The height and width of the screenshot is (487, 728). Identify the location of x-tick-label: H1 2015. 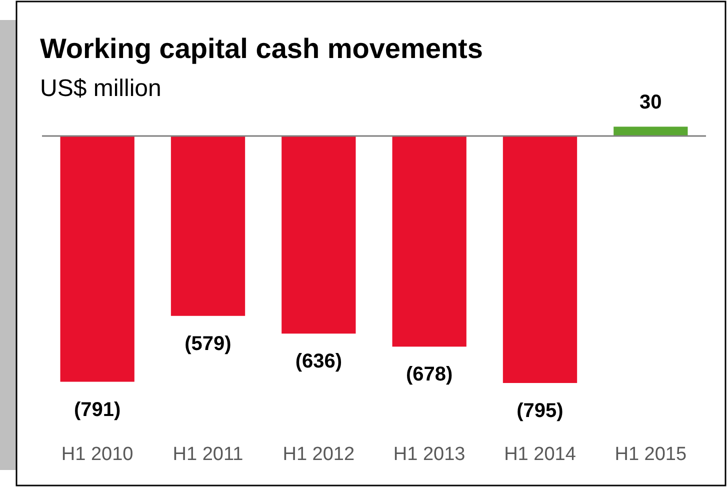
(650, 454).